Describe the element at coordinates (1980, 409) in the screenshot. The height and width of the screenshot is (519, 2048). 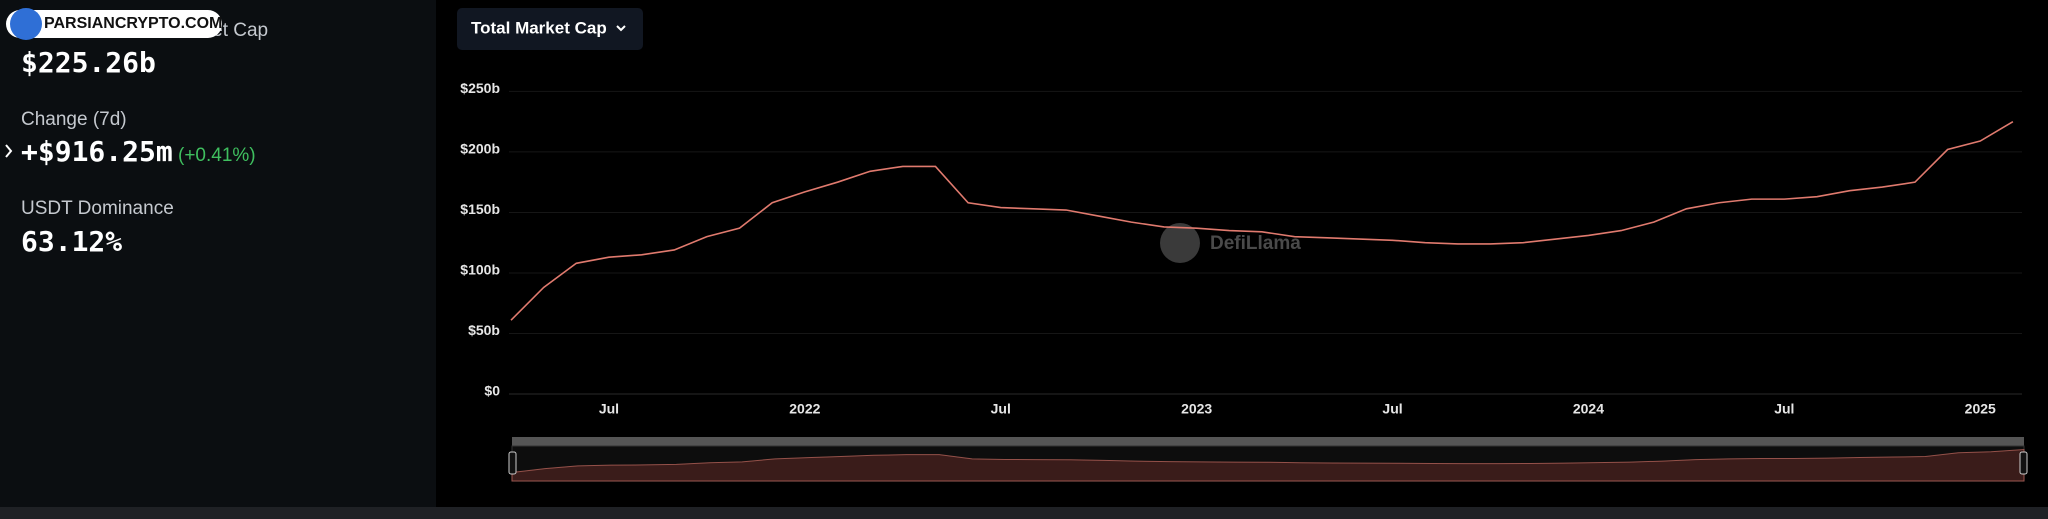
I see `x-tick-label: 2025` at that location.